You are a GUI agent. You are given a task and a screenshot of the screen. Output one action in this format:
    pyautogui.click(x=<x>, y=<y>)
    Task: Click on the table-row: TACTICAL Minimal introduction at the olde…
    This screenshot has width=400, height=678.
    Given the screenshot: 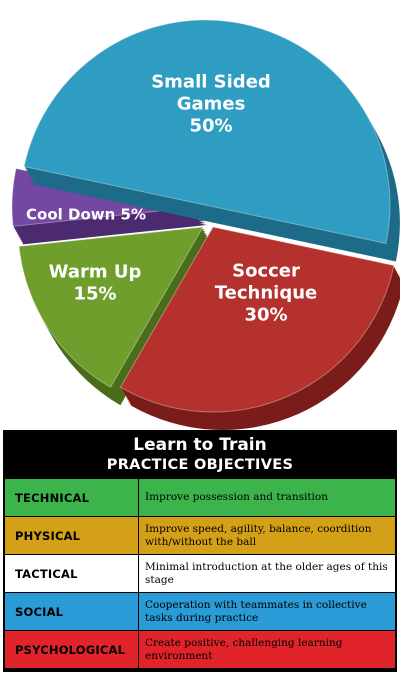 What is the action you would take?
    pyautogui.click(x=200, y=573)
    